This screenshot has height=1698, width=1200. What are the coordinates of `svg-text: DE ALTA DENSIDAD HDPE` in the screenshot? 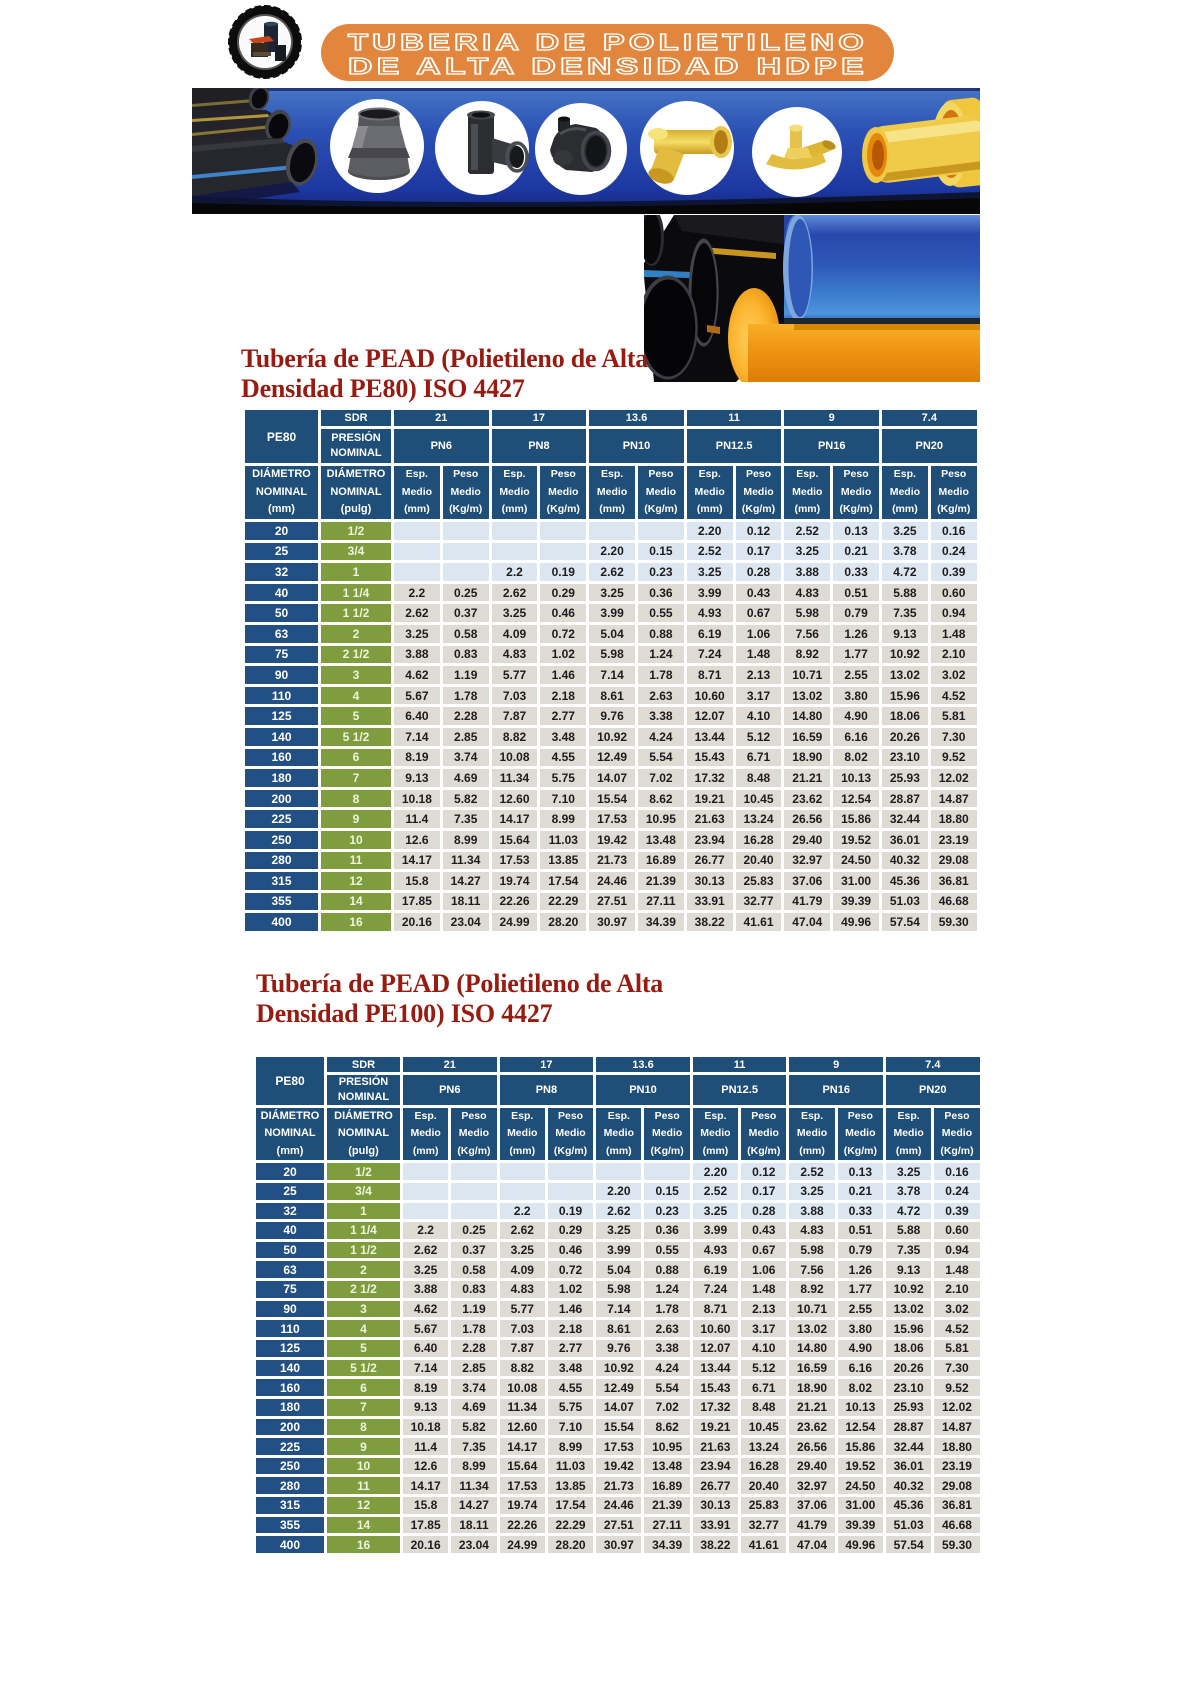 It's located at (608, 66).